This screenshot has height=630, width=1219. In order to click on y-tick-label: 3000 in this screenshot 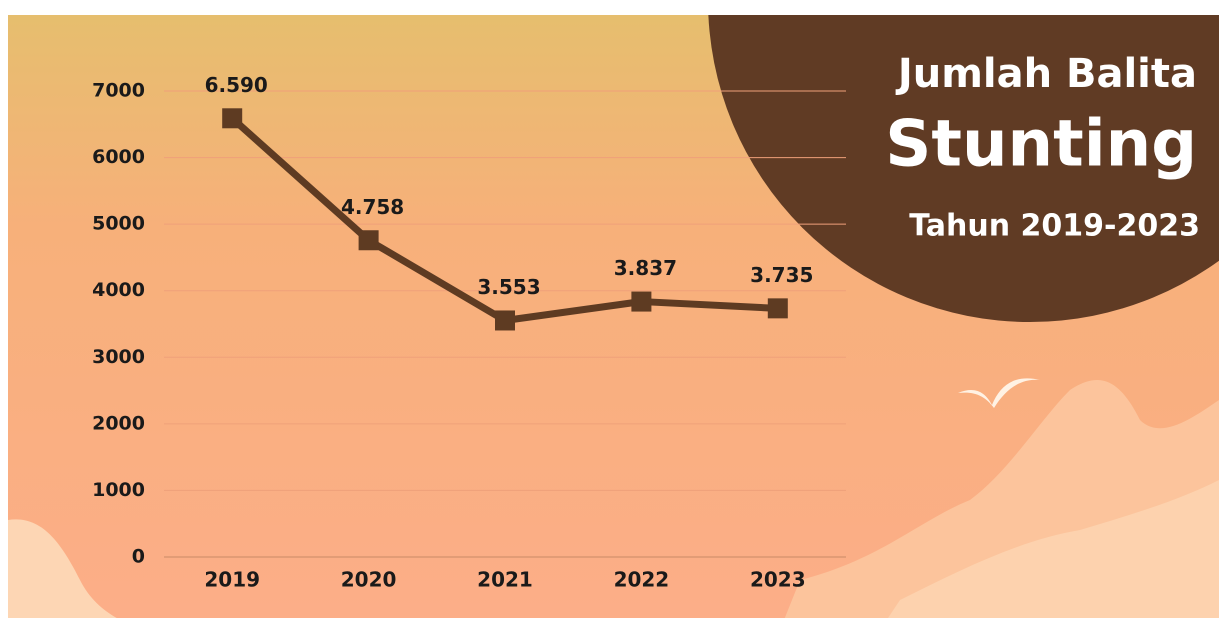, I will do `click(118, 357)`.